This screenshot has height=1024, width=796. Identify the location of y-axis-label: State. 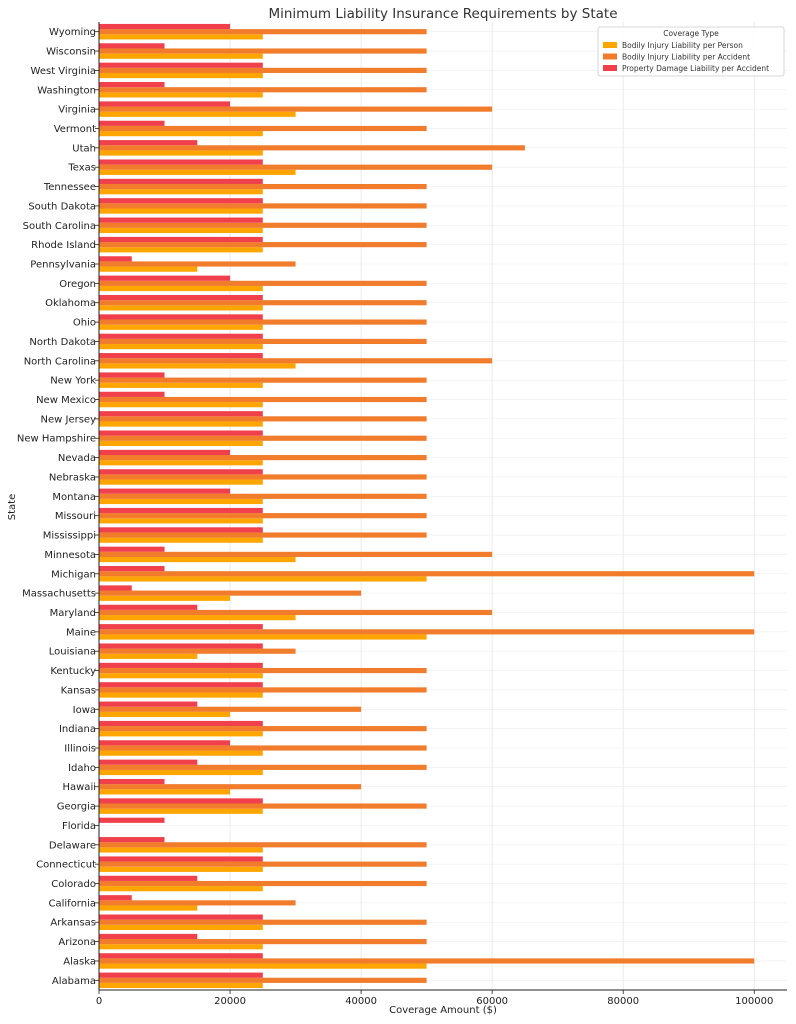
(12, 507).